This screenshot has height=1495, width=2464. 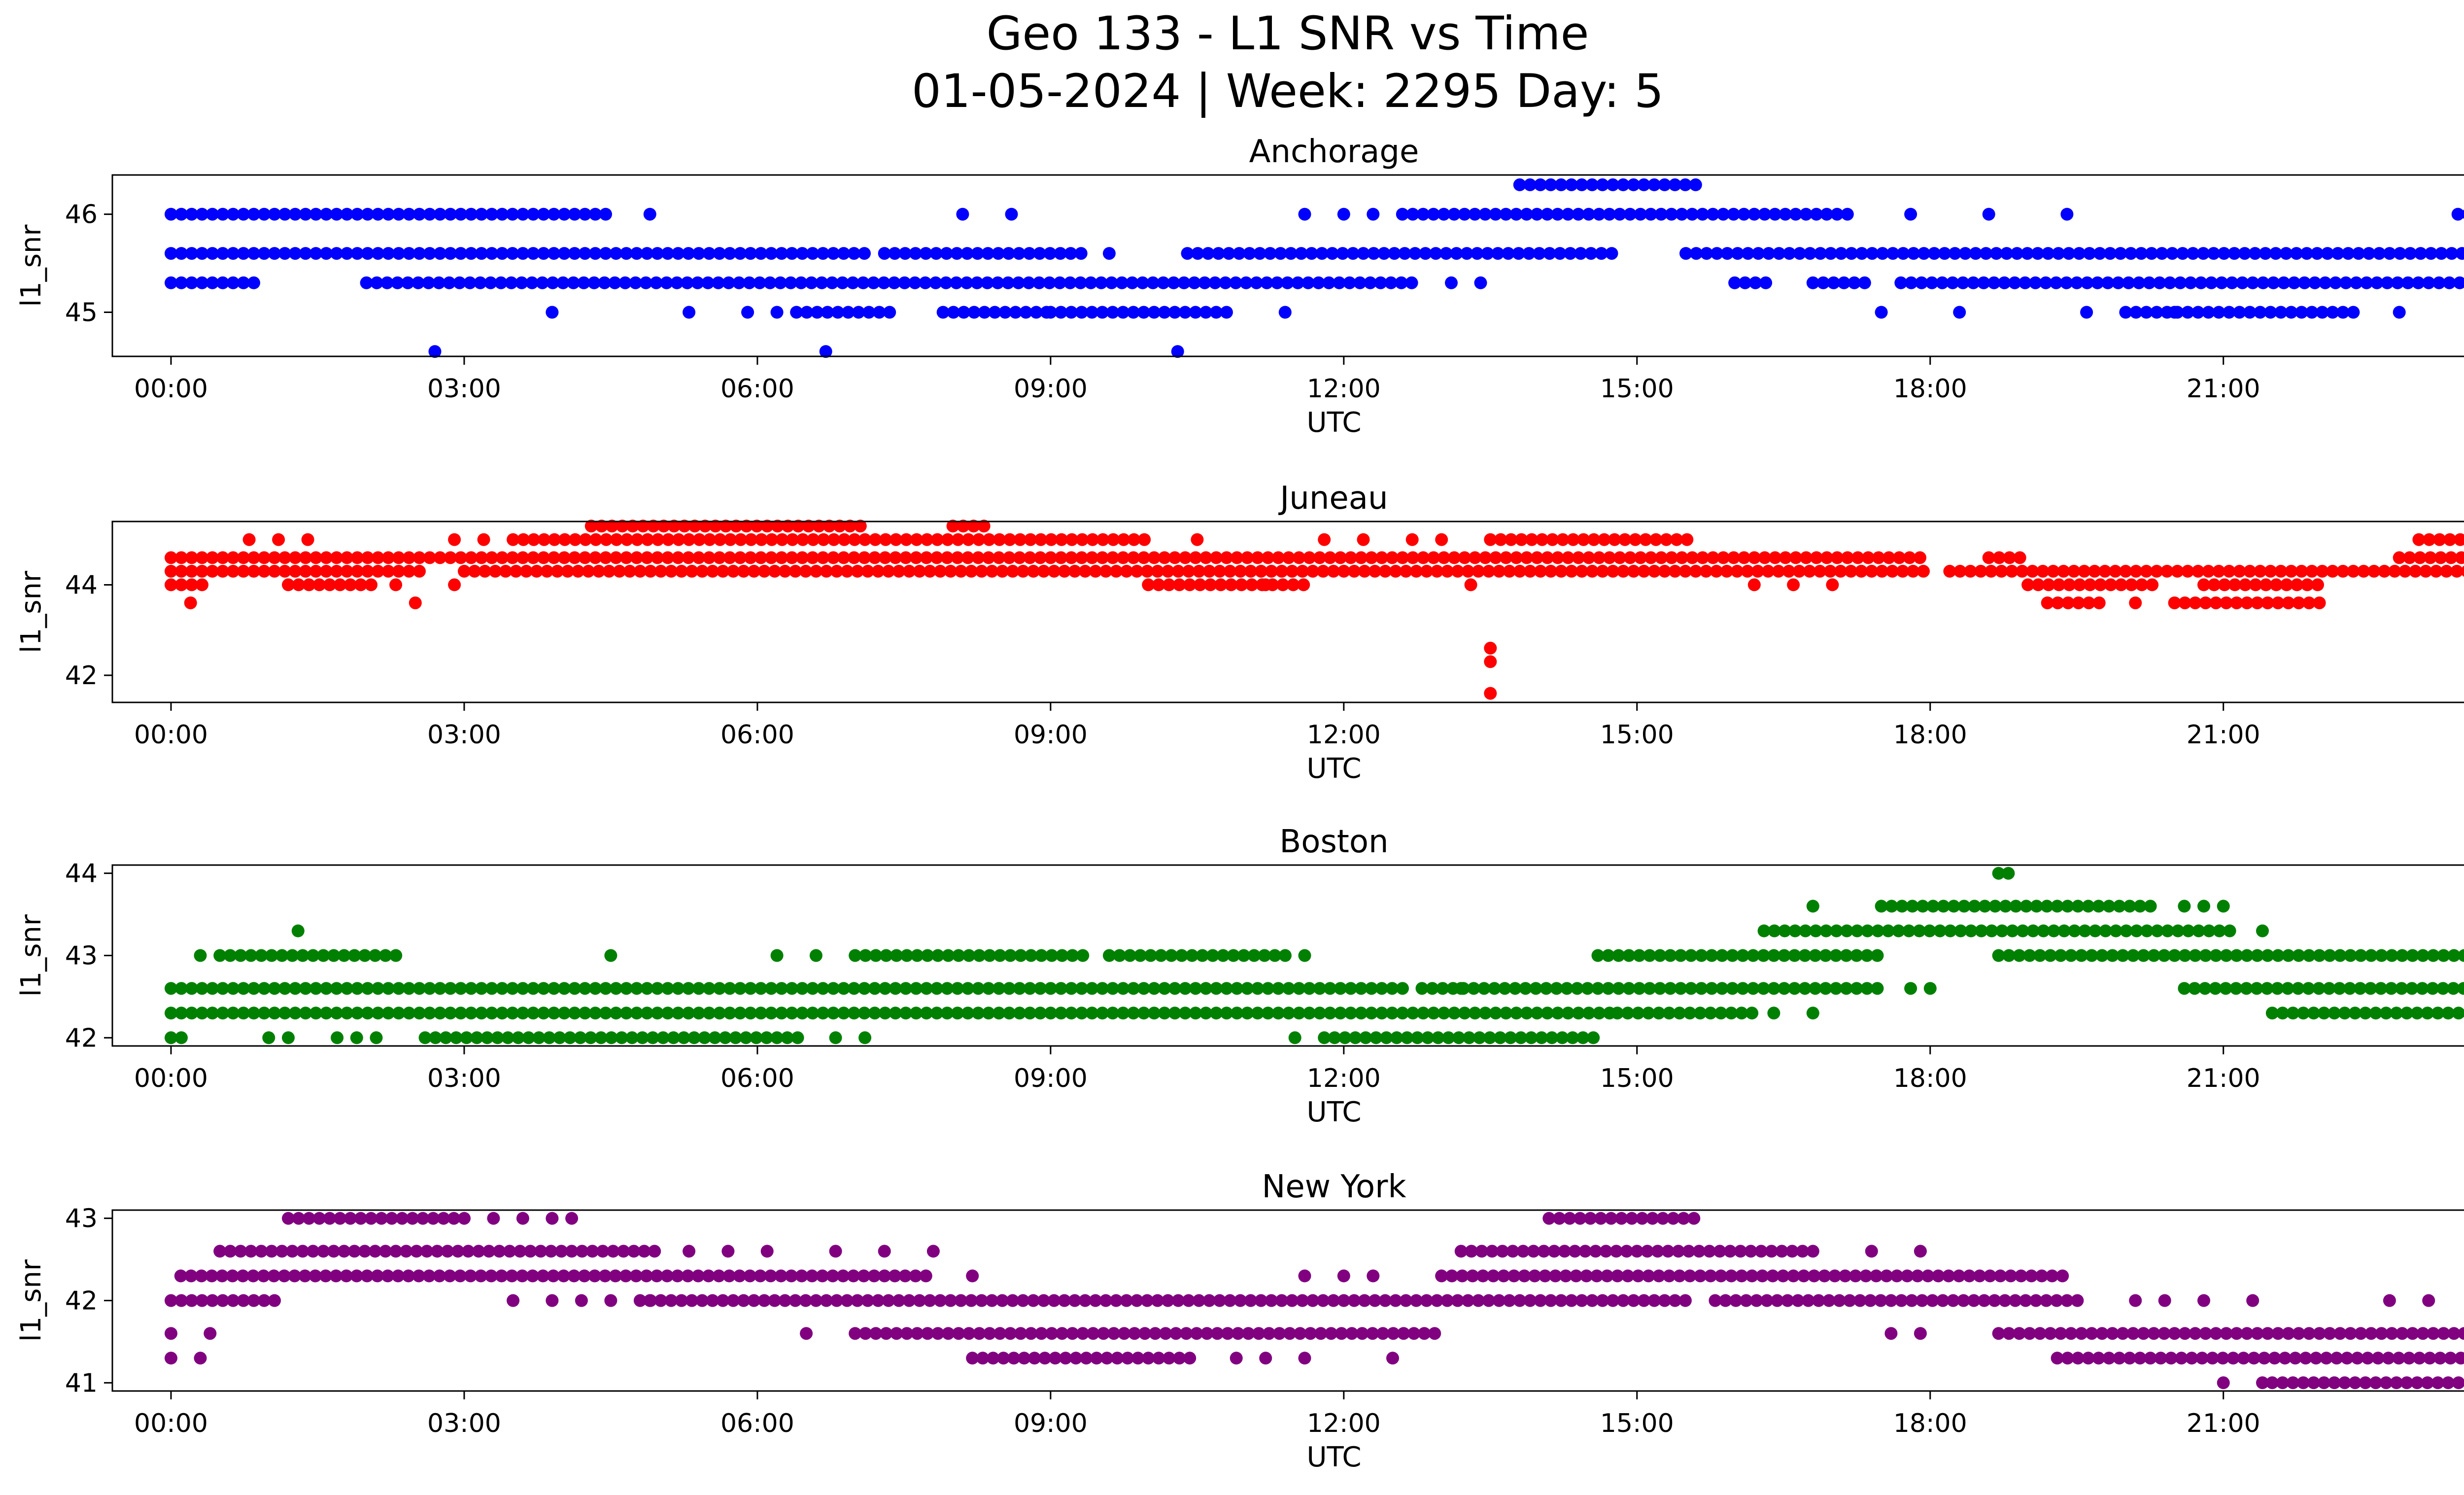 What do you see at coordinates (81, 312) in the screenshot?
I see `y-tick-label: 45` at bounding box center [81, 312].